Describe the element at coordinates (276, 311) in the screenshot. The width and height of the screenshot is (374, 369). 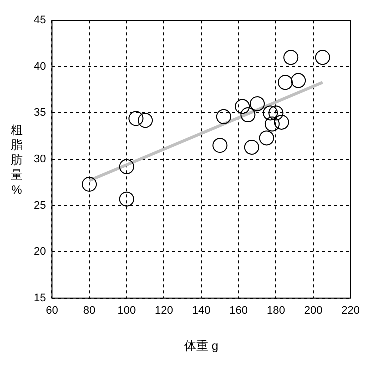
I see `x-tick-label: 180` at that location.